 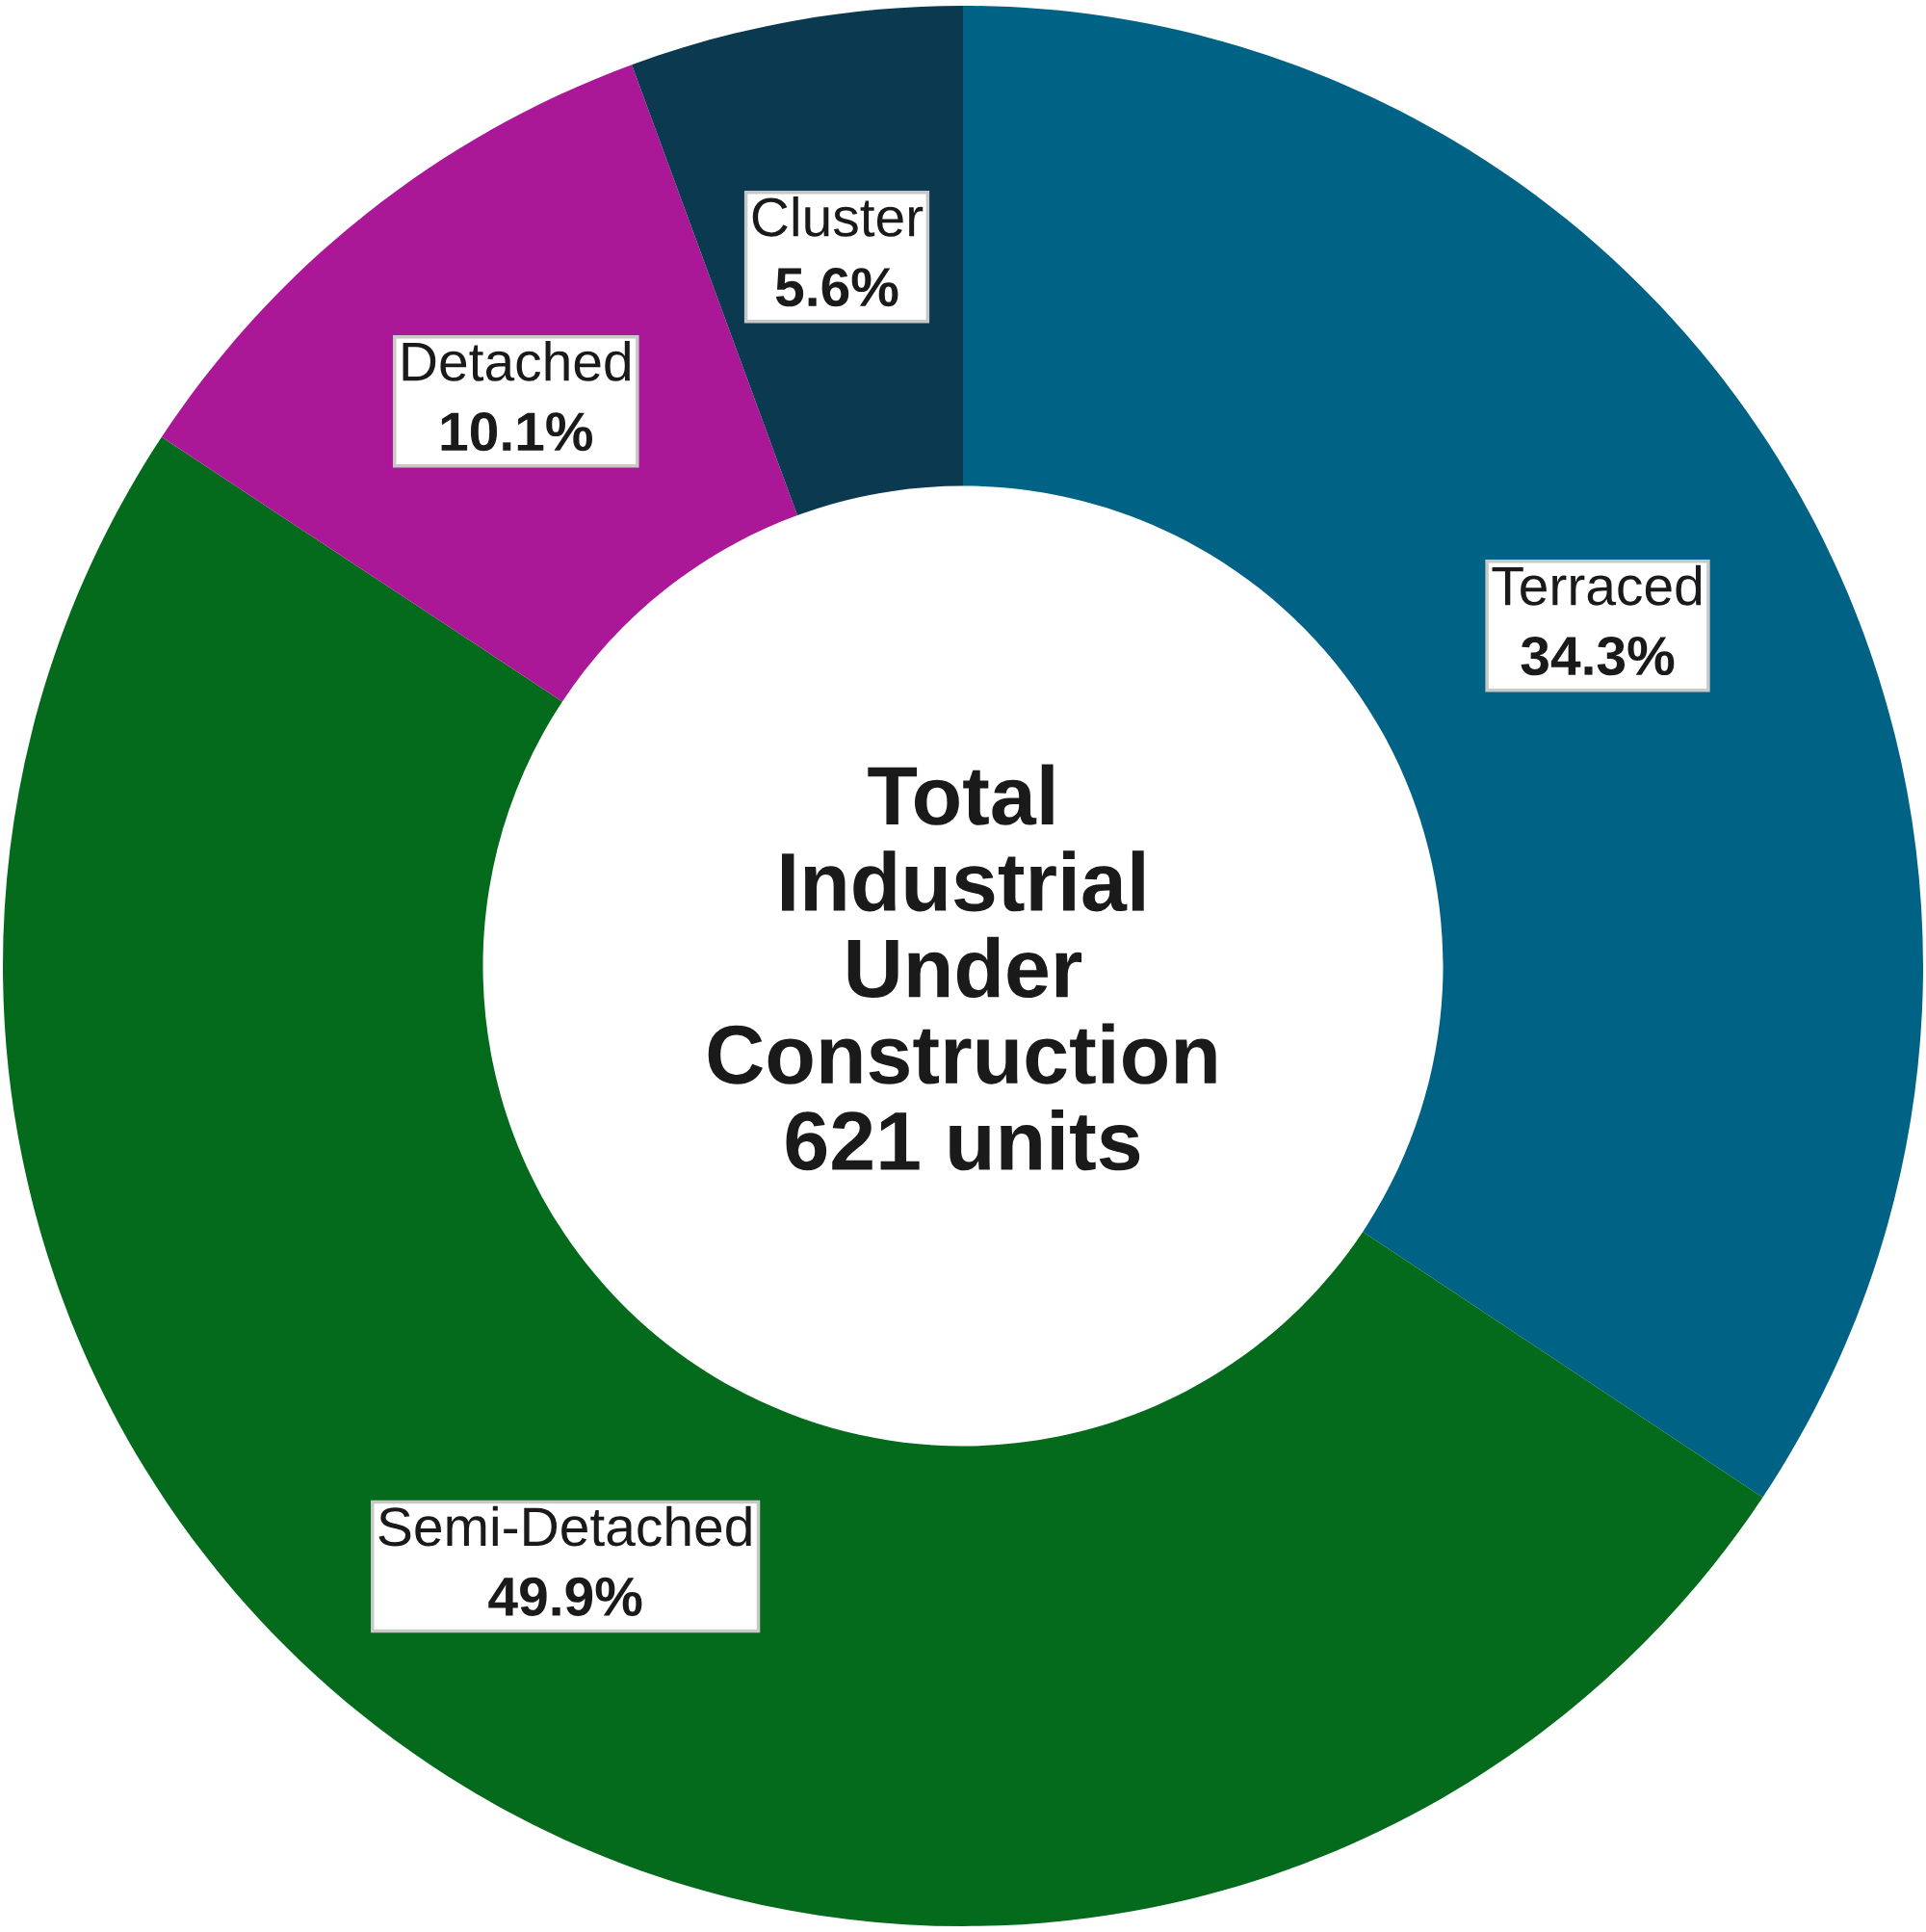 I want to click on data-label: 10.1%, so click(x=516, y=432).